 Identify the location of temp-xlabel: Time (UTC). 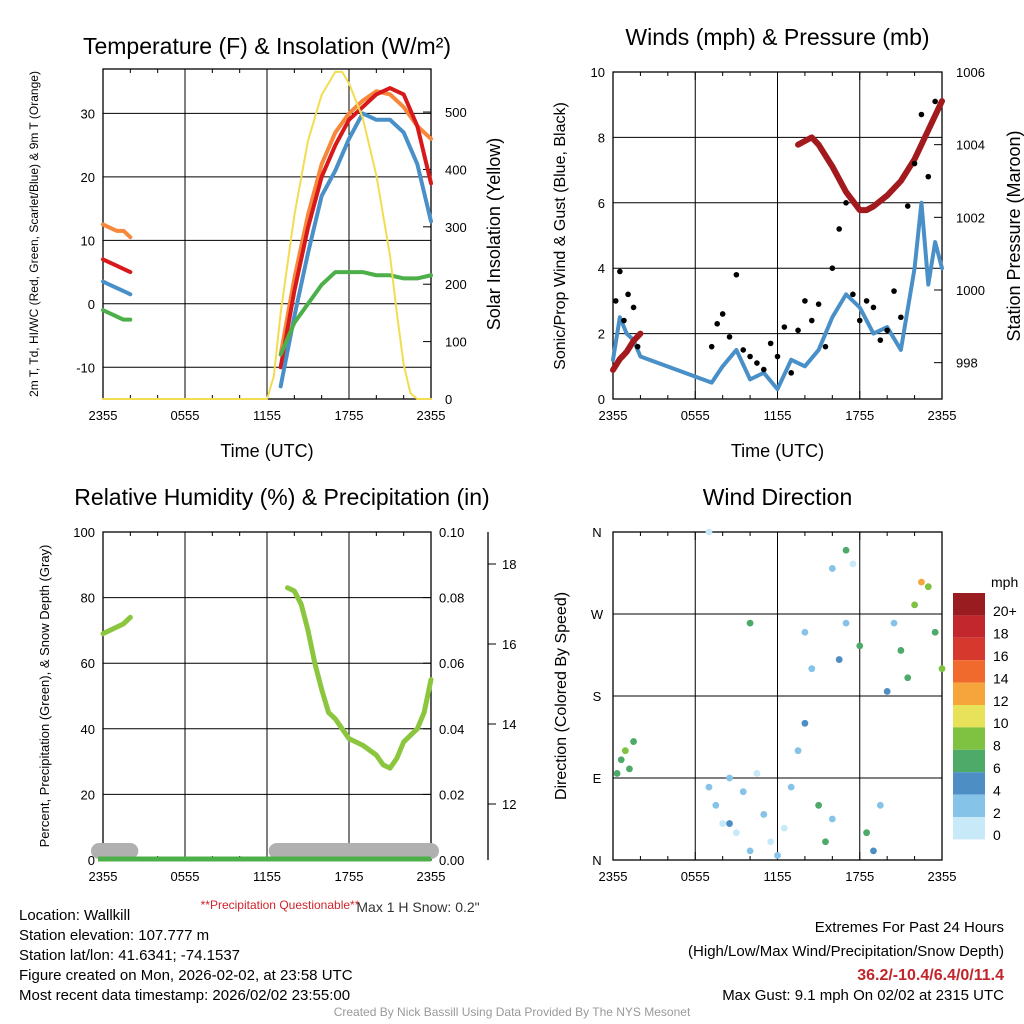
(266, 451).